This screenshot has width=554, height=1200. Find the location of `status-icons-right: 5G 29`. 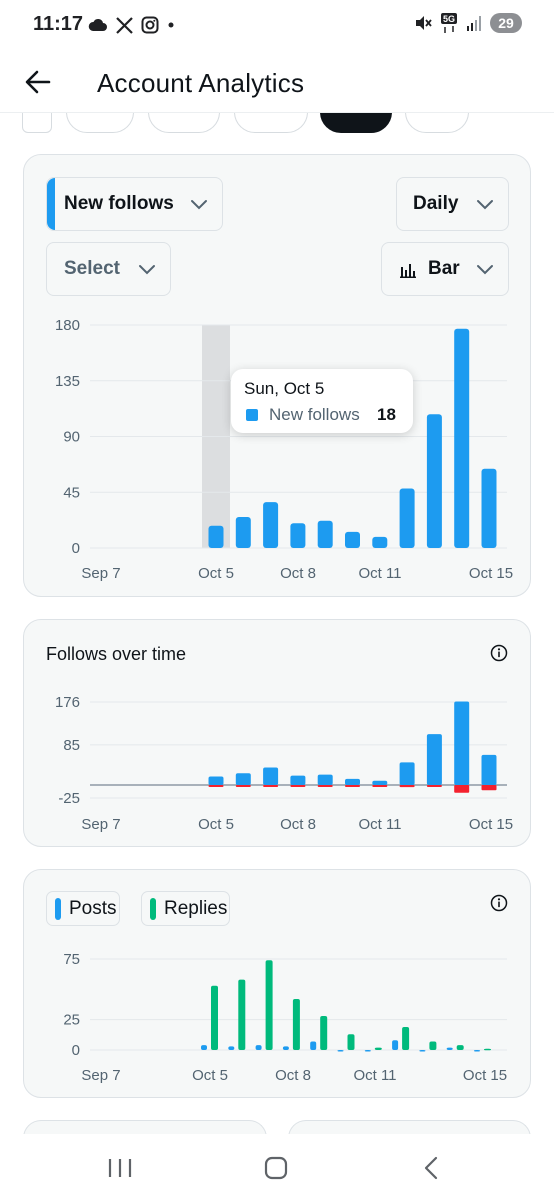

status-icons-right: 5G 29 is located at coordinates (468, 23).